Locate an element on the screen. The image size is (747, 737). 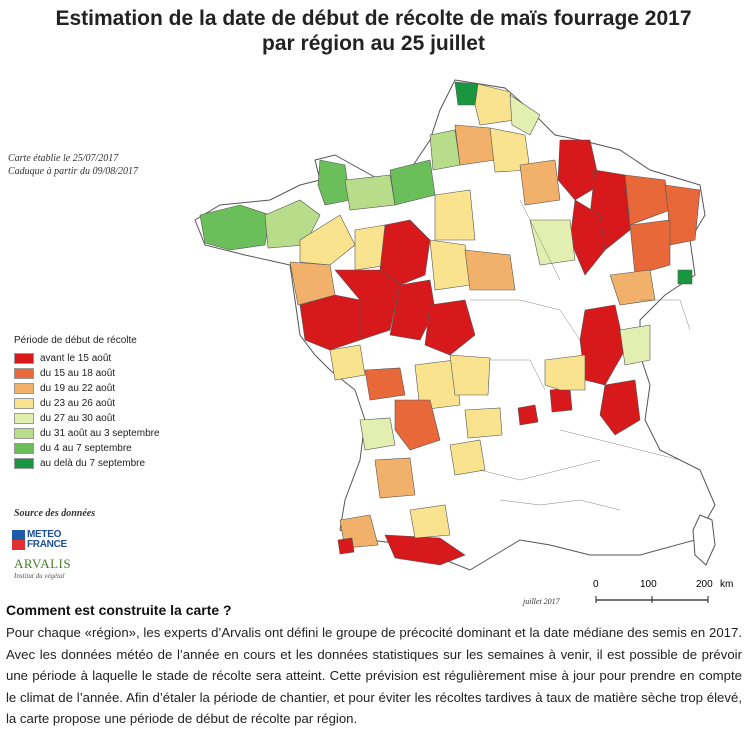
region-normandy-cotentin is located at coordinates (334, 182).